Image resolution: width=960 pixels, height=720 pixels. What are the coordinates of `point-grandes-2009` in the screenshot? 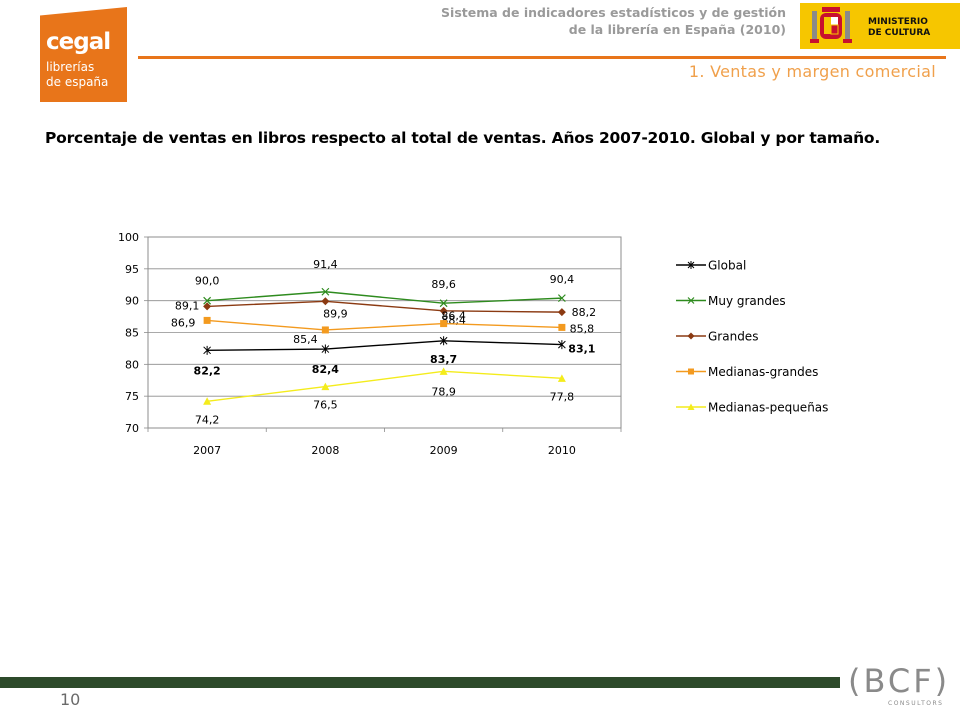 It's located at (443, 310).